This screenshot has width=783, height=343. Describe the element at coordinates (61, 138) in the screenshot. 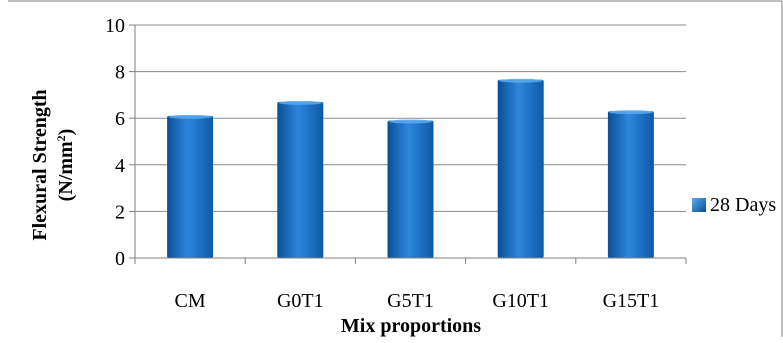

I see `y-axis-label-sup: 2` at that location.